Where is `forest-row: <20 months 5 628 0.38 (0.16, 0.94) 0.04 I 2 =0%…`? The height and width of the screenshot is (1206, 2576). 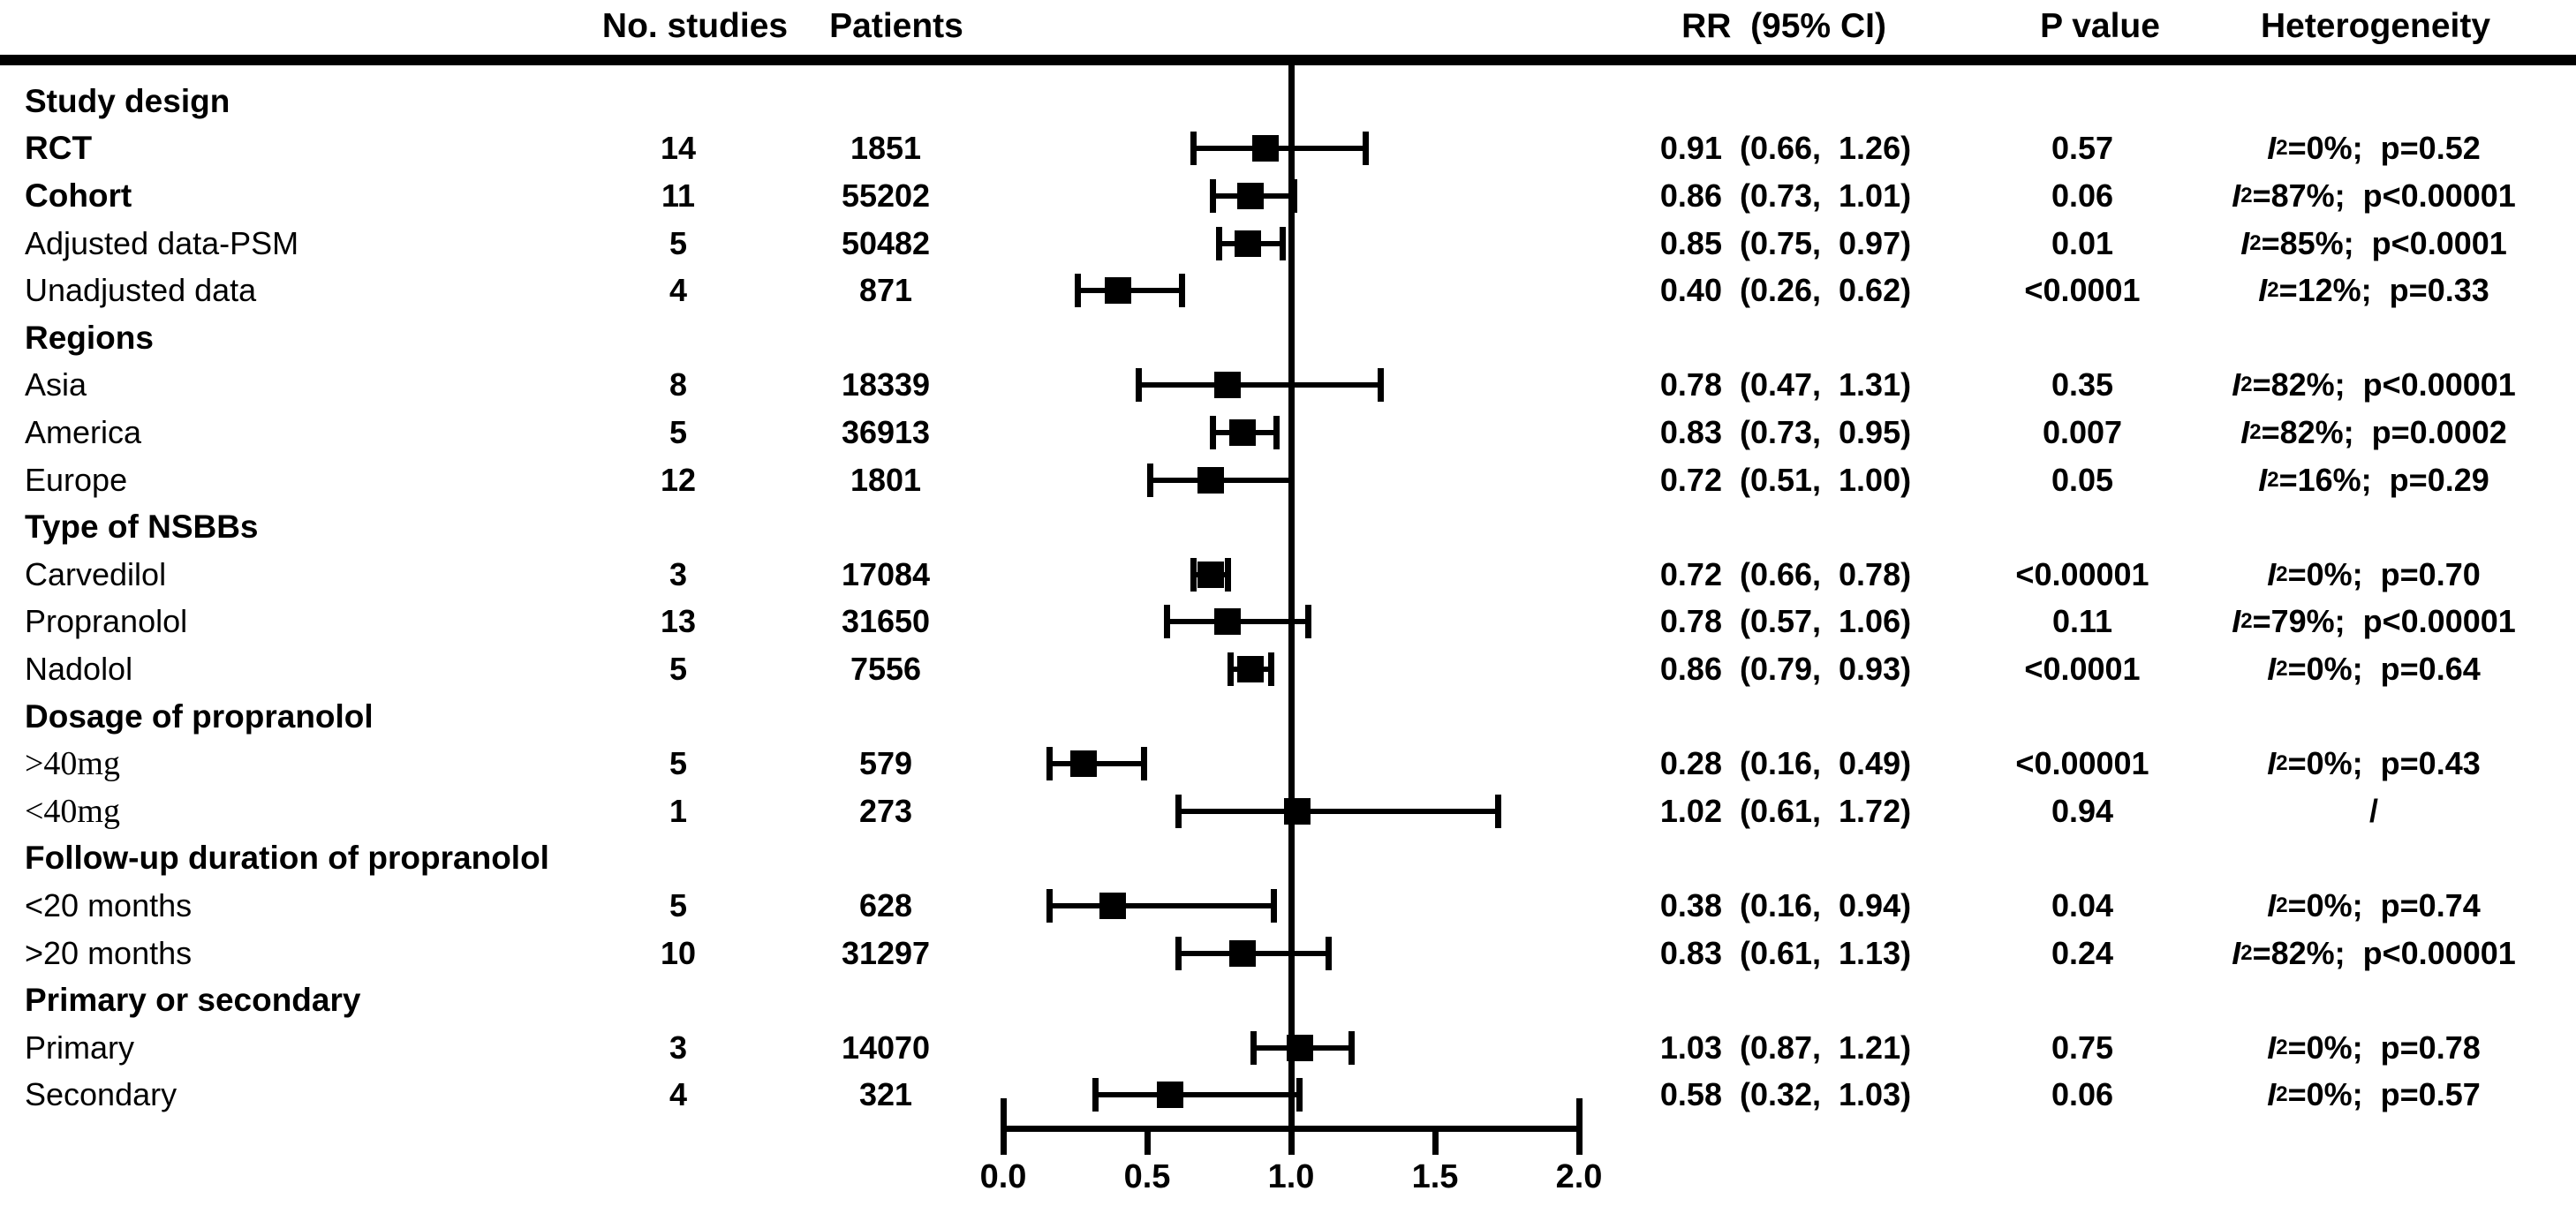 forest-row: <20 months 5 628 0.38 (0.16, 0.94) 0.04 I 2 =0%… is located at coordinates (1288, 906).